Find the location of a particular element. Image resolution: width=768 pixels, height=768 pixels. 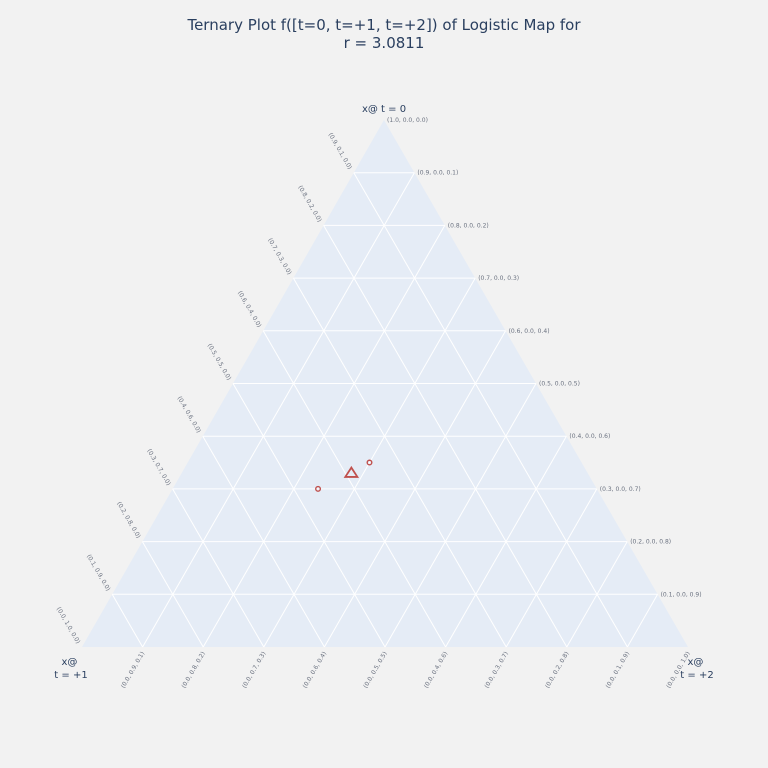

tick-label: (0.0, 0.4, 0.6) is located at coordinates (436, 670).